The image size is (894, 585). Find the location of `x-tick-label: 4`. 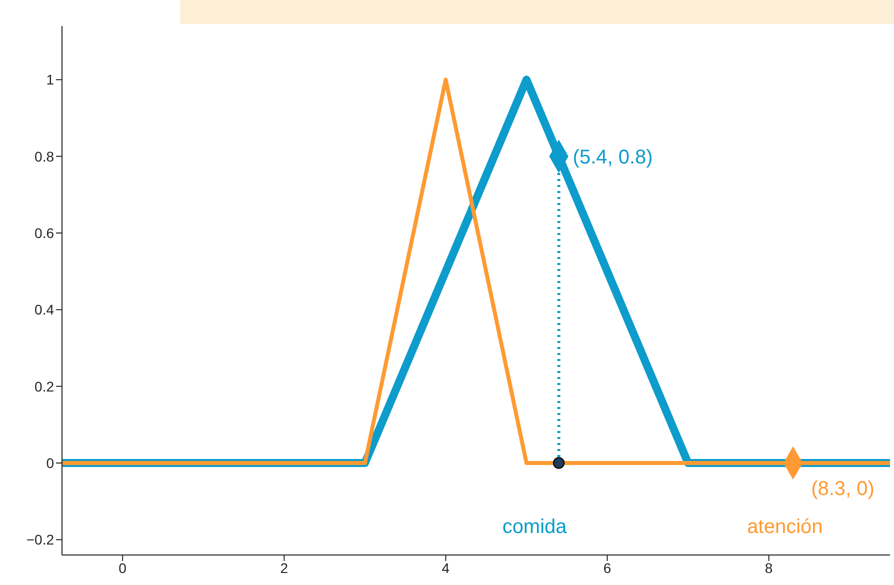

x-tick-label: 4 is located at coordinates (446, 568).